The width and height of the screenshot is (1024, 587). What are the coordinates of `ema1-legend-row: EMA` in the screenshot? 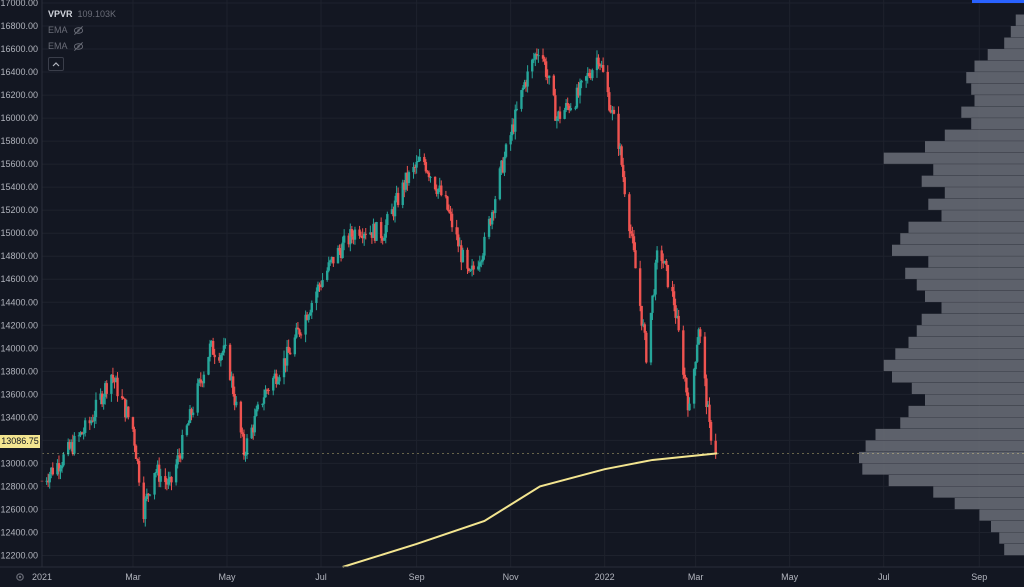 It's located at (82, 30).